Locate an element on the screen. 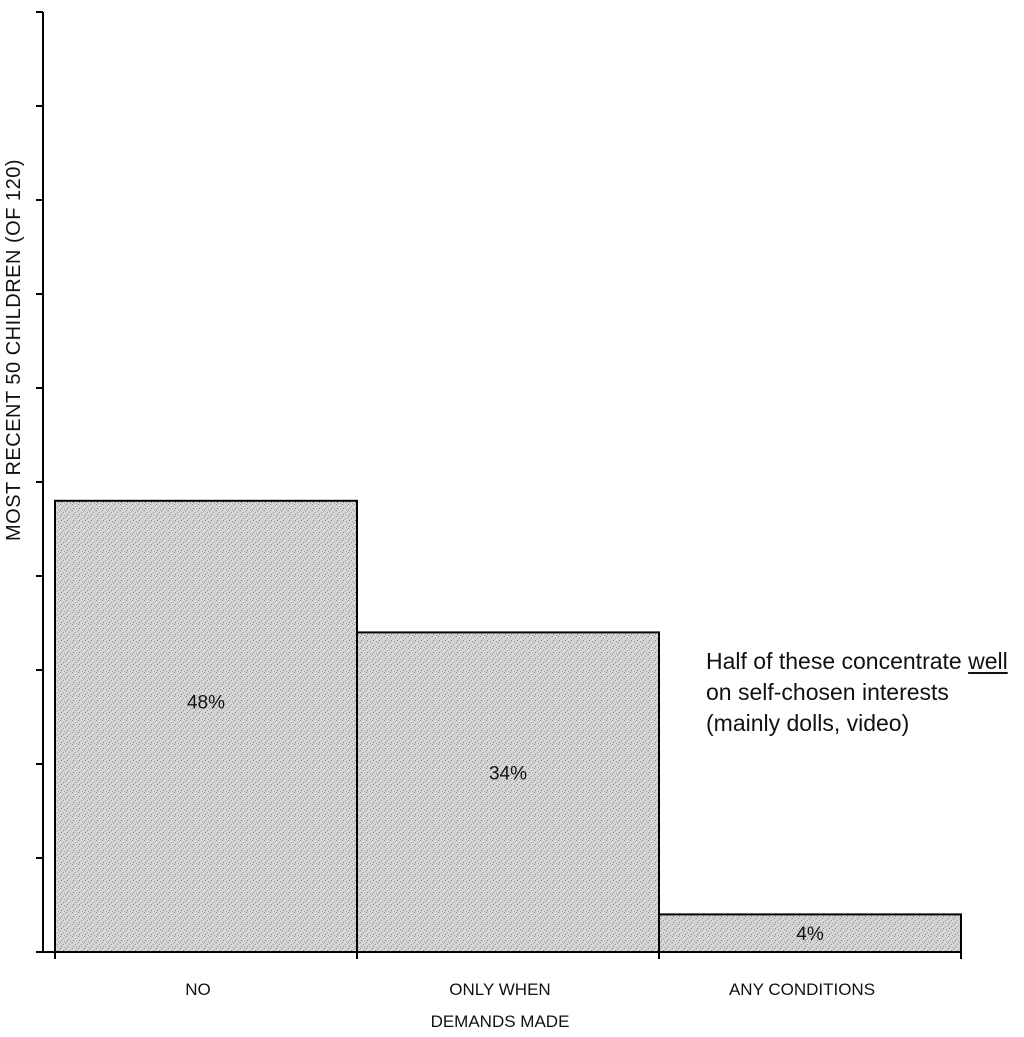 This screenshot has width=1024, height=1037. category-label-3: ANY CONDITIONS is located at coordinates (802, 989).